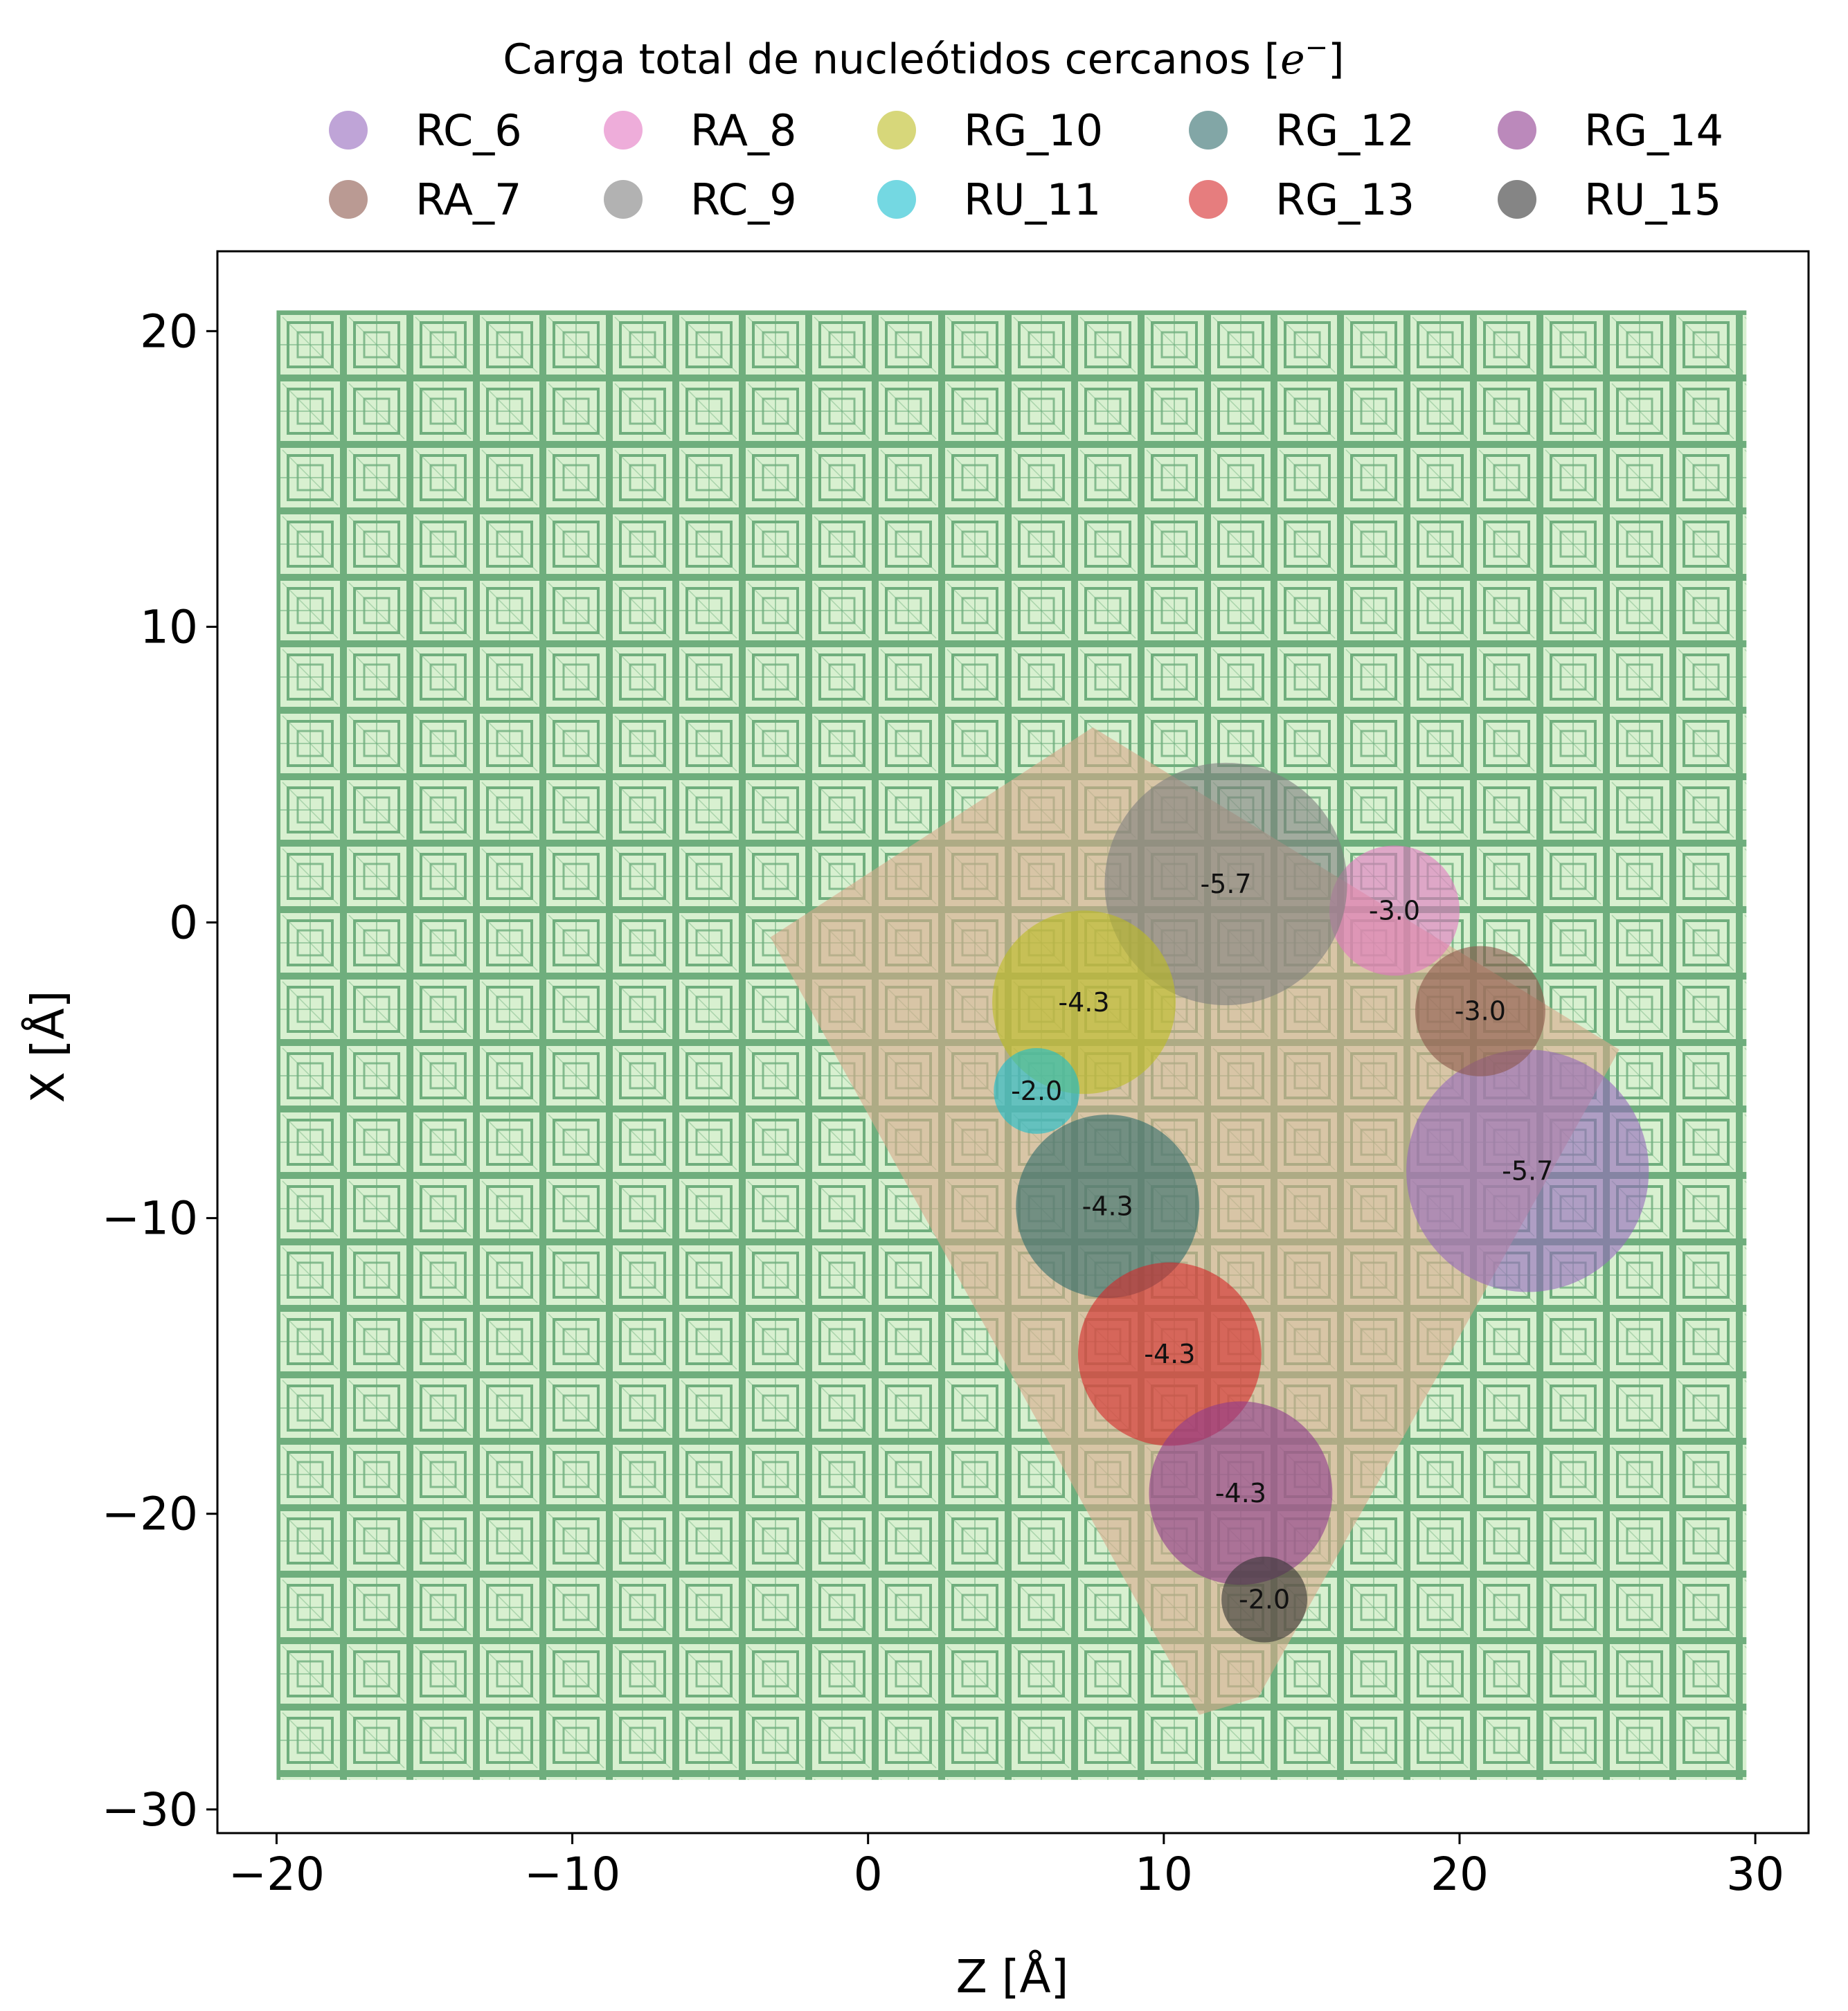 This screenshot has height=2011, width=1848. I want to click on circle-group-ra-8: -3.0, so click(1395, 911).